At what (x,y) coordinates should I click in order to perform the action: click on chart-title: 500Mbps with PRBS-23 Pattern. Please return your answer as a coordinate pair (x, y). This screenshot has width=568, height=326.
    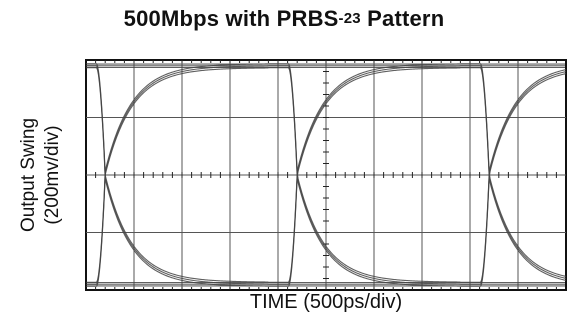
    Looking at the image, I should click on (284, 19).